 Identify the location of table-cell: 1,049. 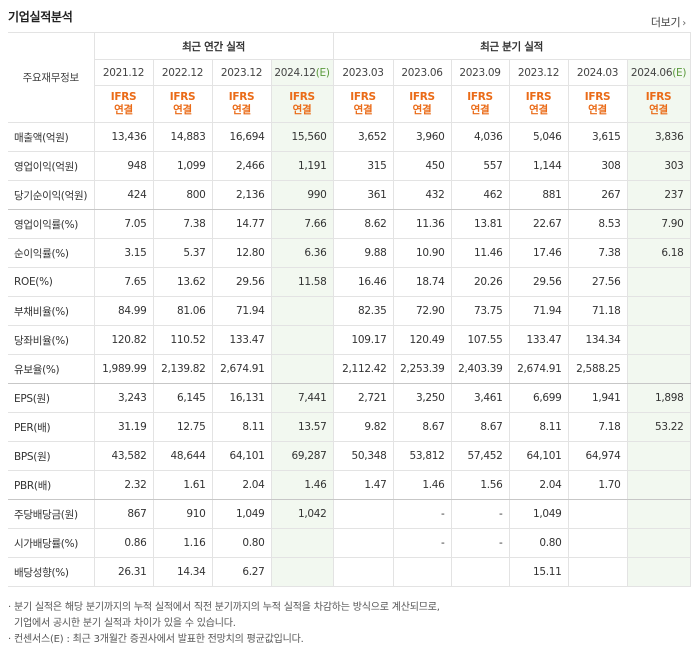
(241, 514).